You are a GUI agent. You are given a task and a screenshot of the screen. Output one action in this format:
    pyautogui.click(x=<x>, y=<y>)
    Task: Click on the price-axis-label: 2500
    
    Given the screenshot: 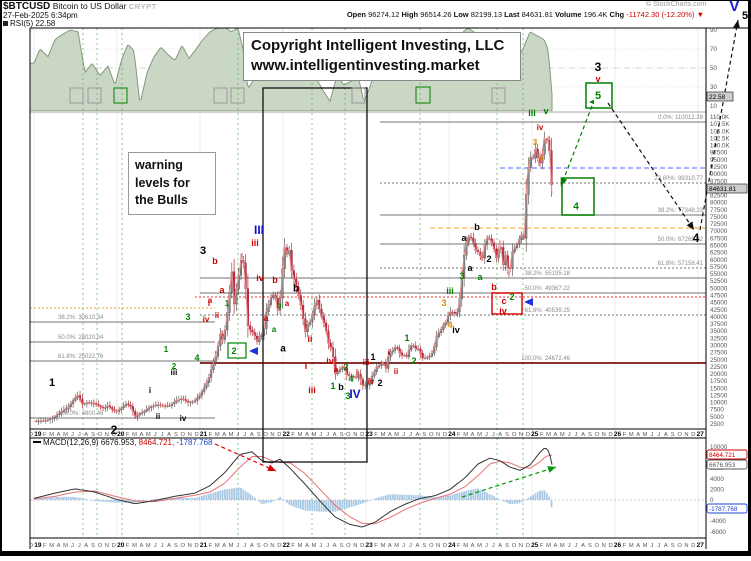 What is the action you would take?
    pyautogui.click(x=717, y=424)
    